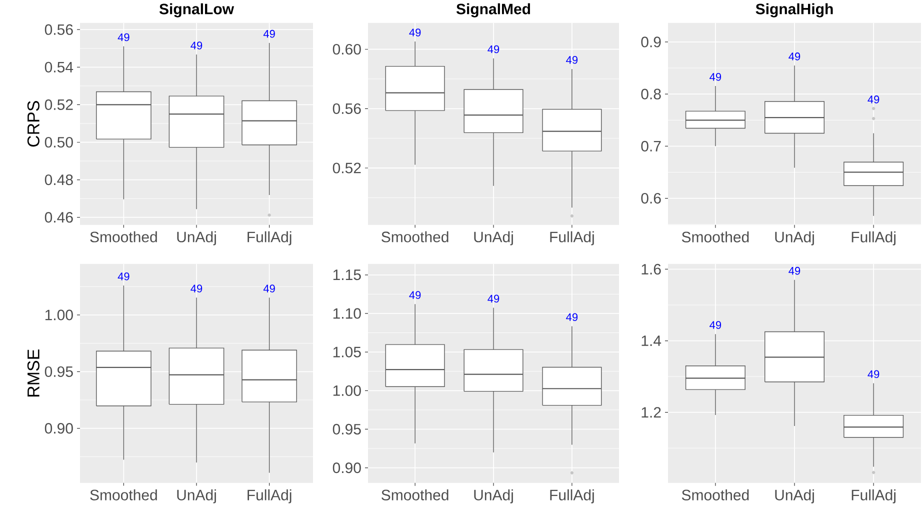 The width and height of the screenshot is (922, 507). What do you see at coordinates (196, 10) in the screenshot?
I see `chart-title: SignalLow` at bounding box center [196, 10].